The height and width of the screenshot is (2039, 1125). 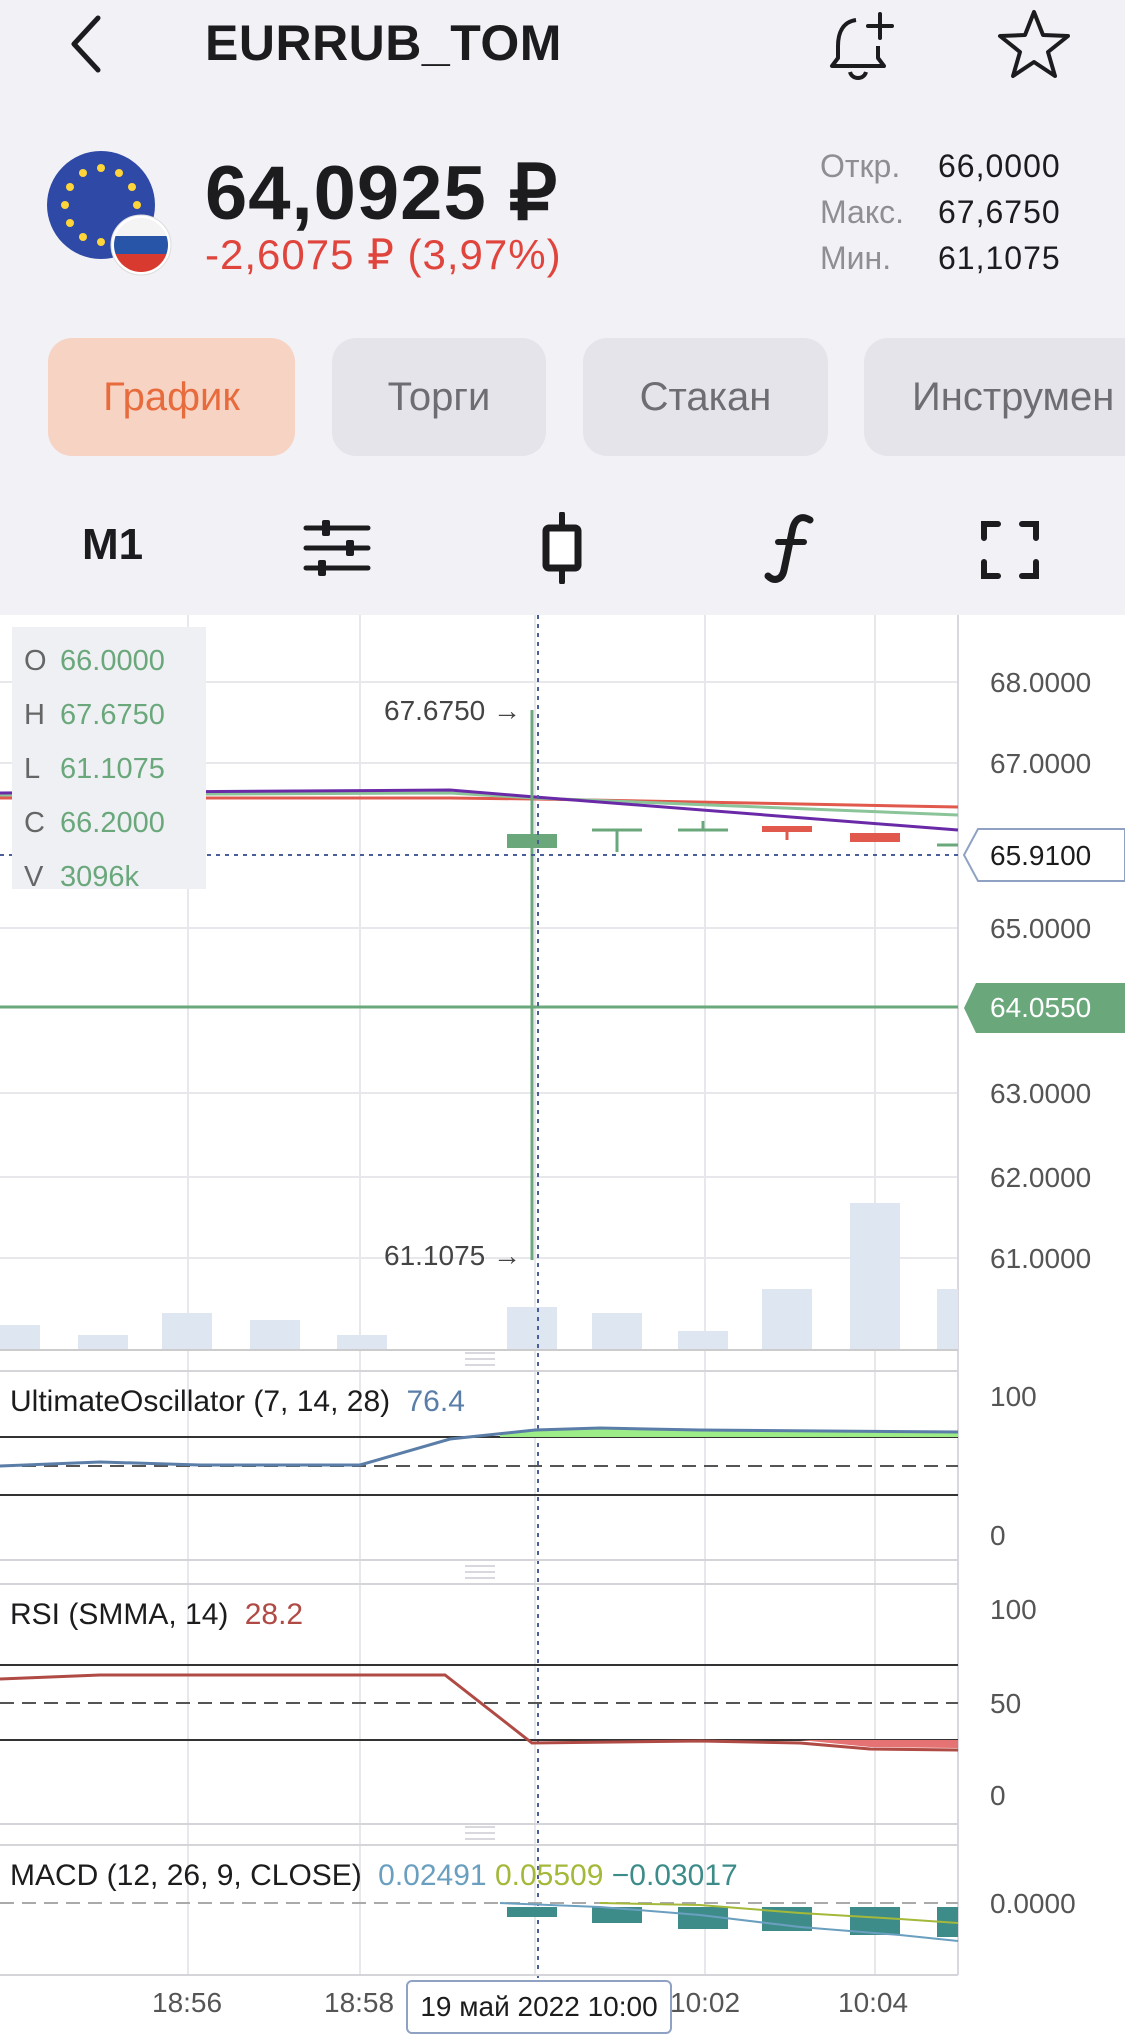 I want to click on candlestick-icon, so click(x=562, y=548).